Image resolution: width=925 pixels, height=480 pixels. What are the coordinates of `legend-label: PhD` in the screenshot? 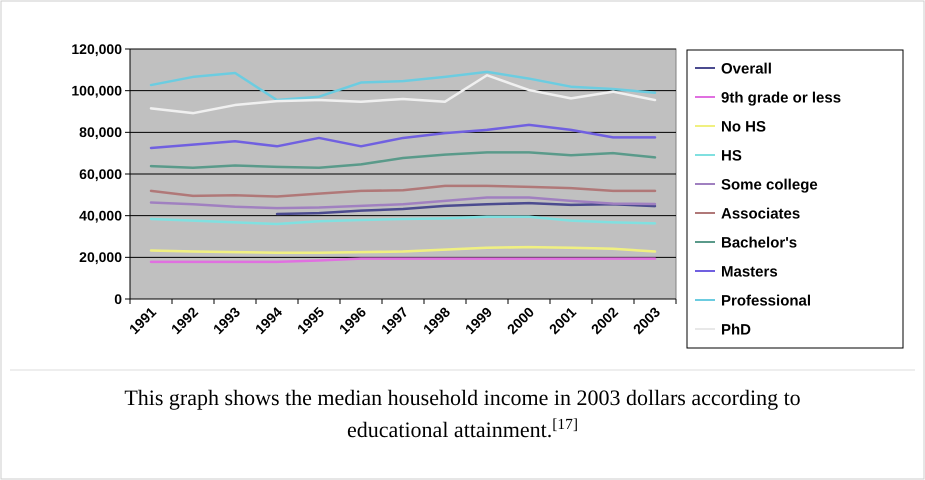 It's located at (736, 329).